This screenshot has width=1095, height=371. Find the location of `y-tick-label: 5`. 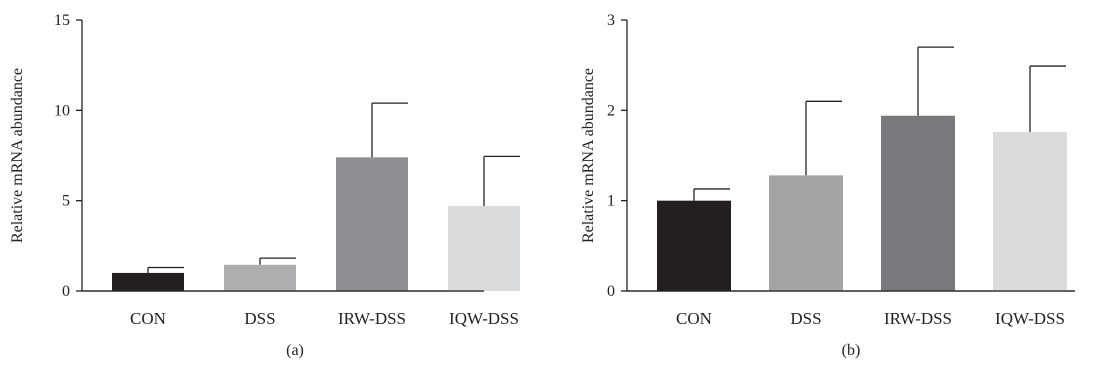

y-tick-label: 5 is located at coordinates (66, 201).